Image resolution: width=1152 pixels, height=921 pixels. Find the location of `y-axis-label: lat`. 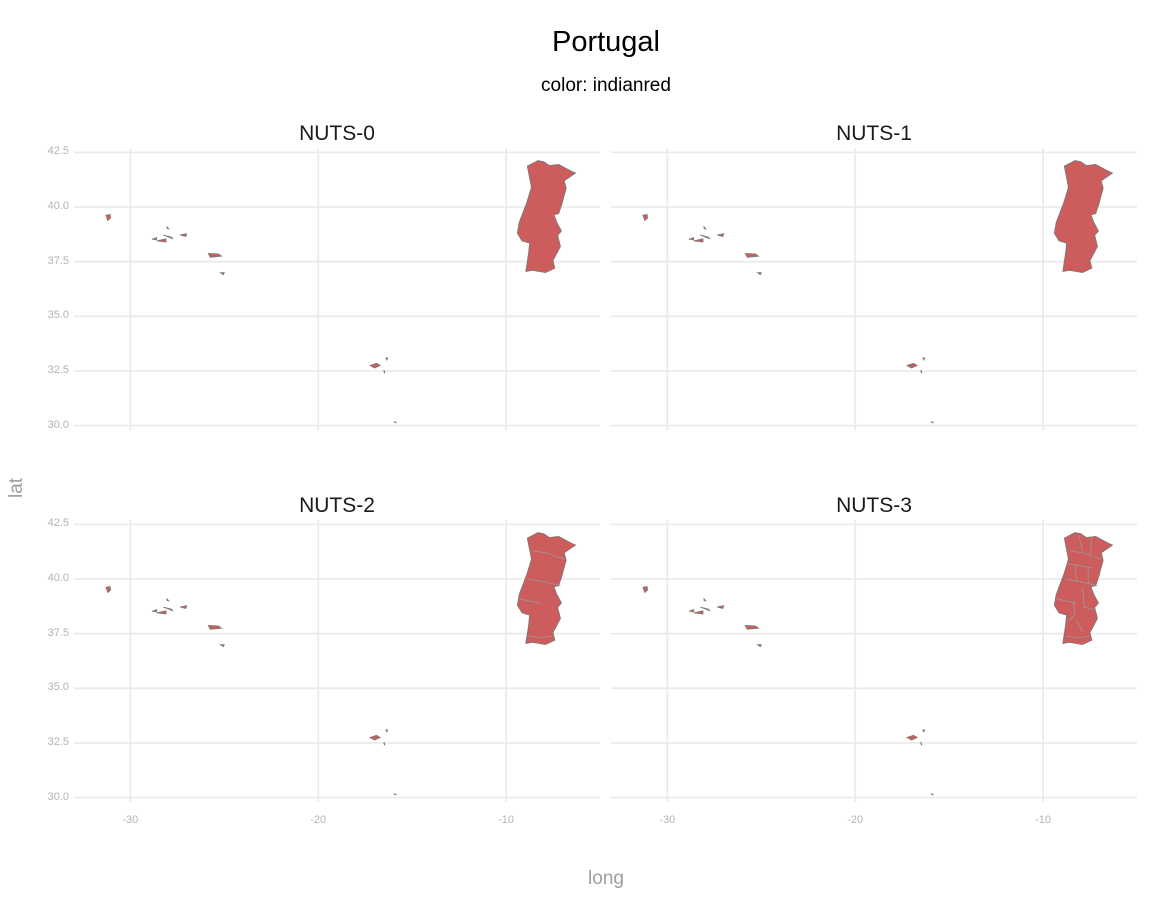

y-axis-label: lat is located at coordinates (16, 487).